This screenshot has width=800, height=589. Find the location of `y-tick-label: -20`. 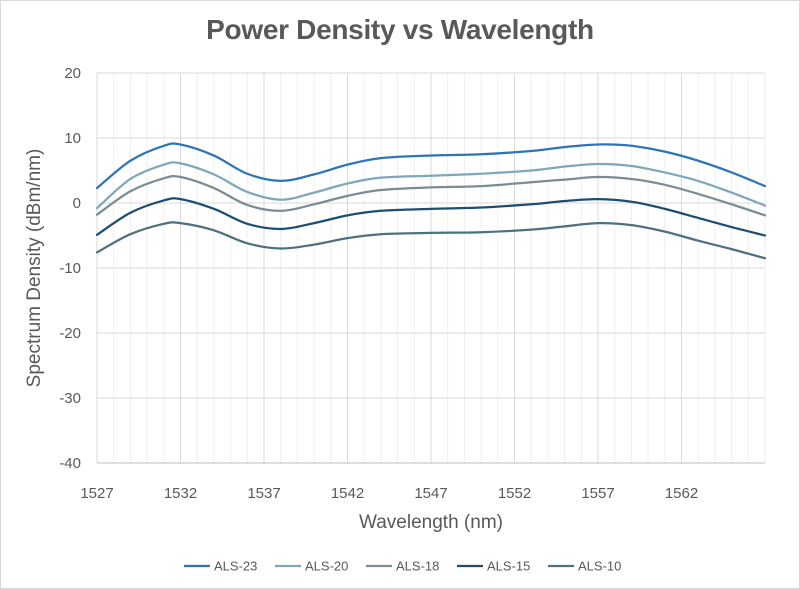

y-tick-label: -20 is located at coordinates (70, 333).